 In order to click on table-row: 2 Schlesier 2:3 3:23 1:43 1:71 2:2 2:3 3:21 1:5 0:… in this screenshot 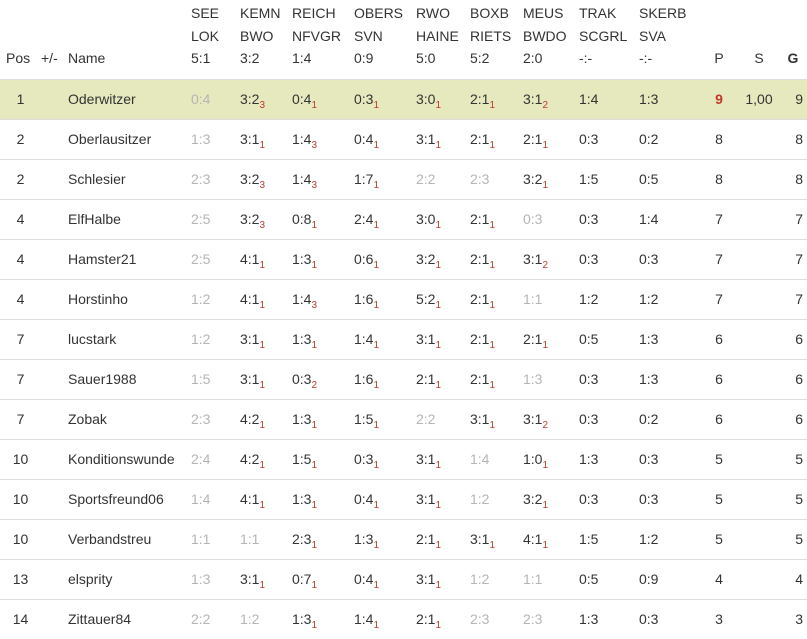, I will do `click(403, 179)`.